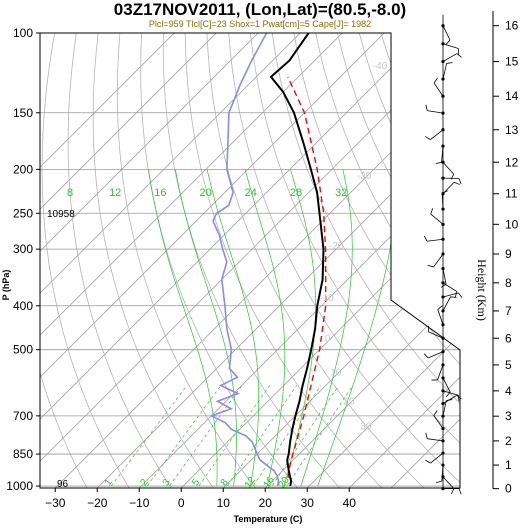 The image size is (521, 528). Describe the element at coordinates (326, 298) in the screenshot. I see `isotherm-label--10: -10` at that location.